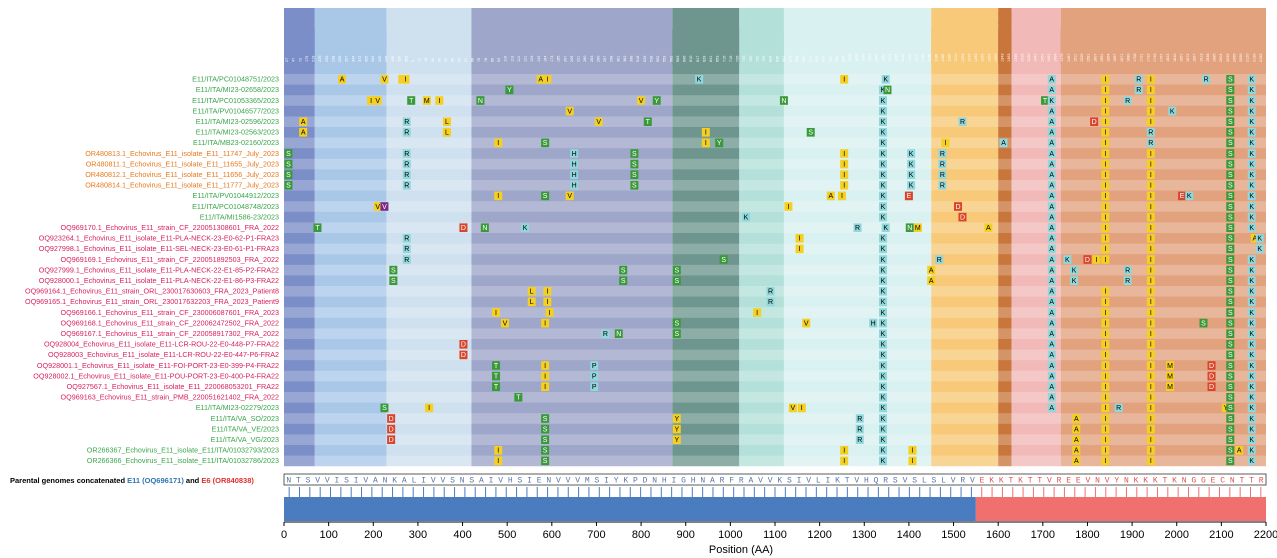 The width and height of the screenshot is (1277, 558). I want to click on position-tick: 1671, so click(1122, 58).